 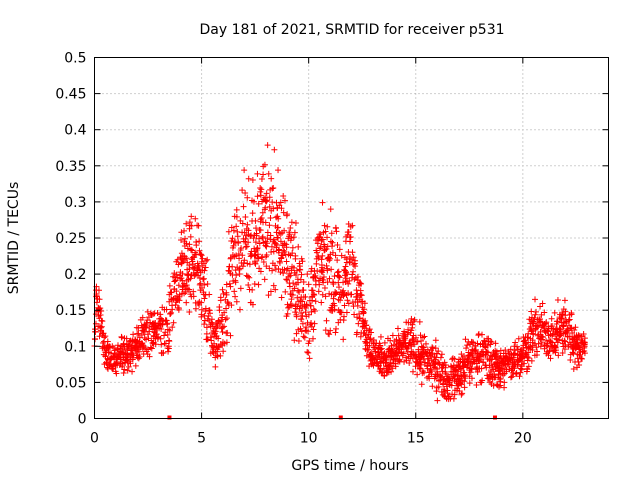 What do you see at coordinates (340, 417) in the screenshot?
I see `gap-marker` at bounding box center [340, 417].